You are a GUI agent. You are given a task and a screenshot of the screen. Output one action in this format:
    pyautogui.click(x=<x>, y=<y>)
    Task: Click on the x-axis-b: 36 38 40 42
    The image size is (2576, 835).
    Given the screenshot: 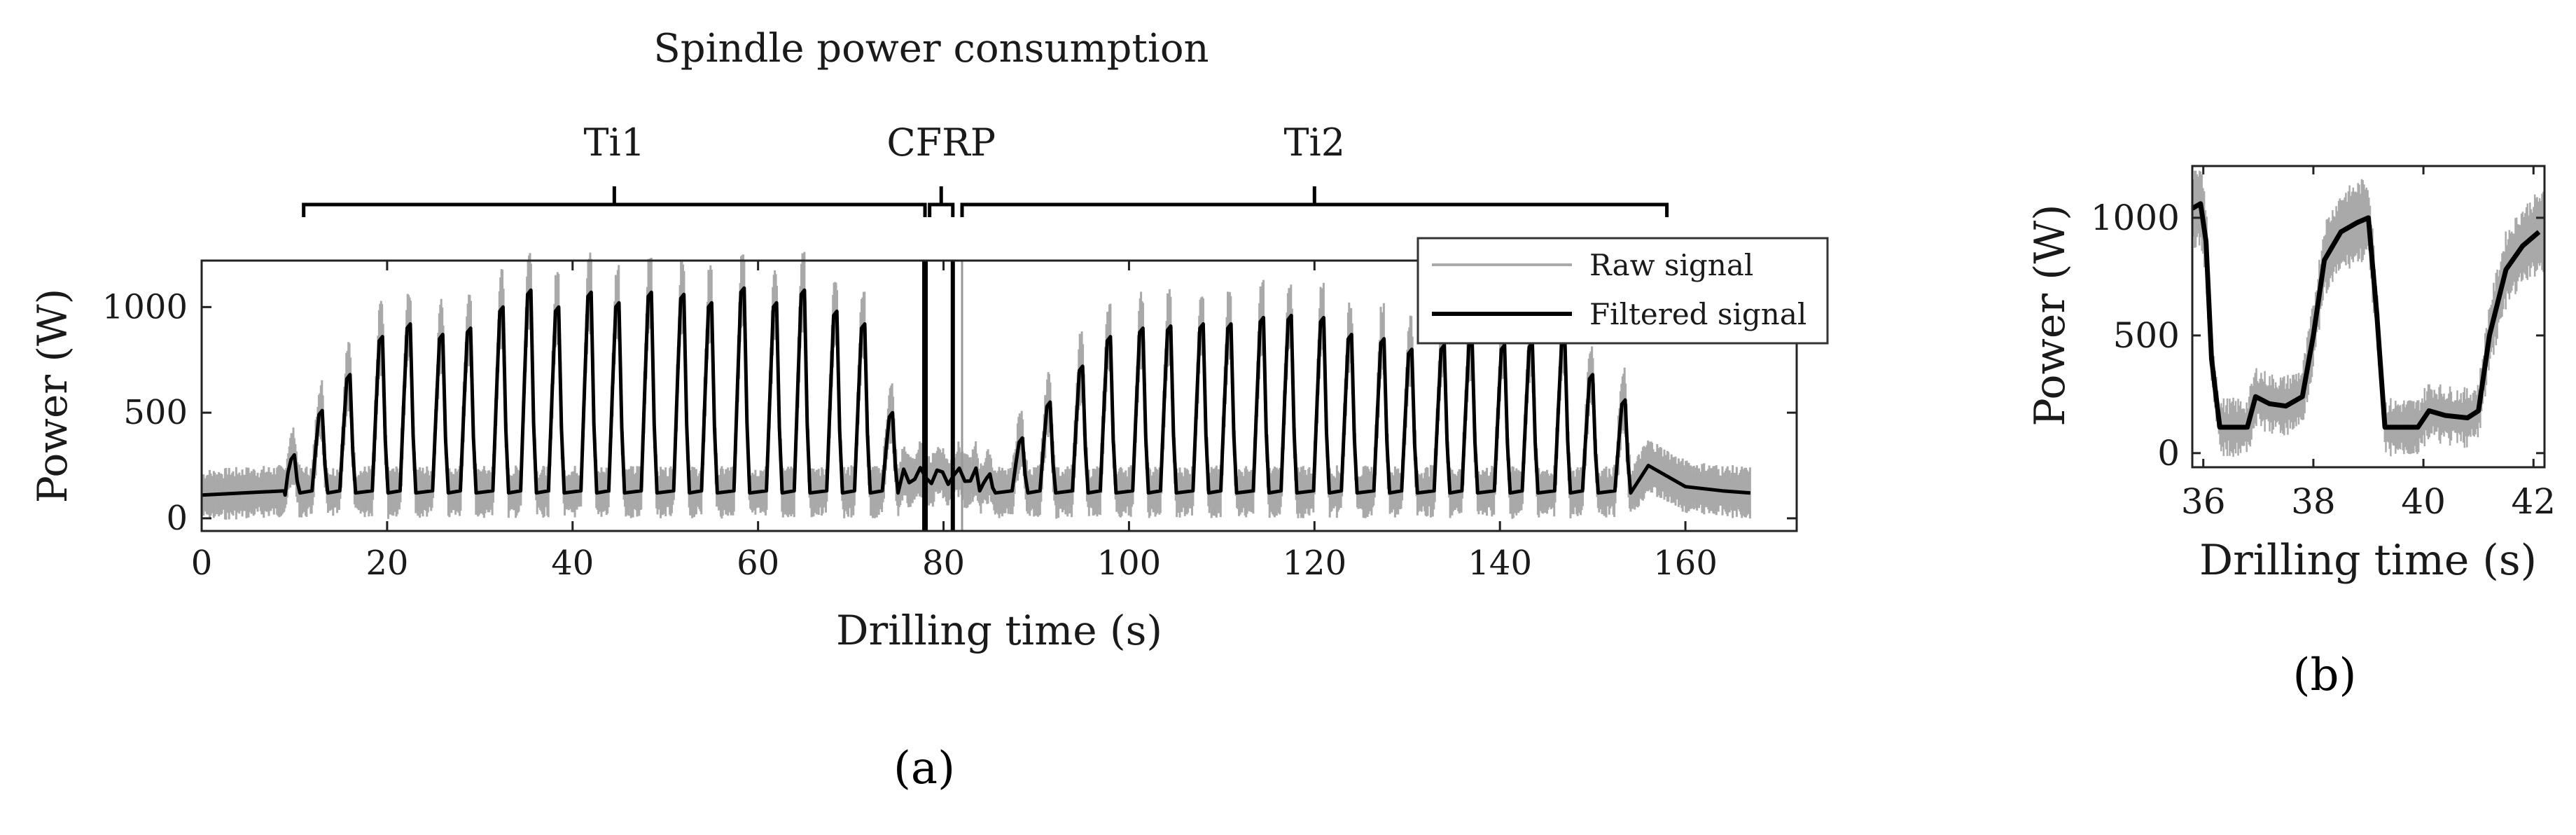 What is the action you would take?
    pyautogui.click(x=2368, y=344)
    